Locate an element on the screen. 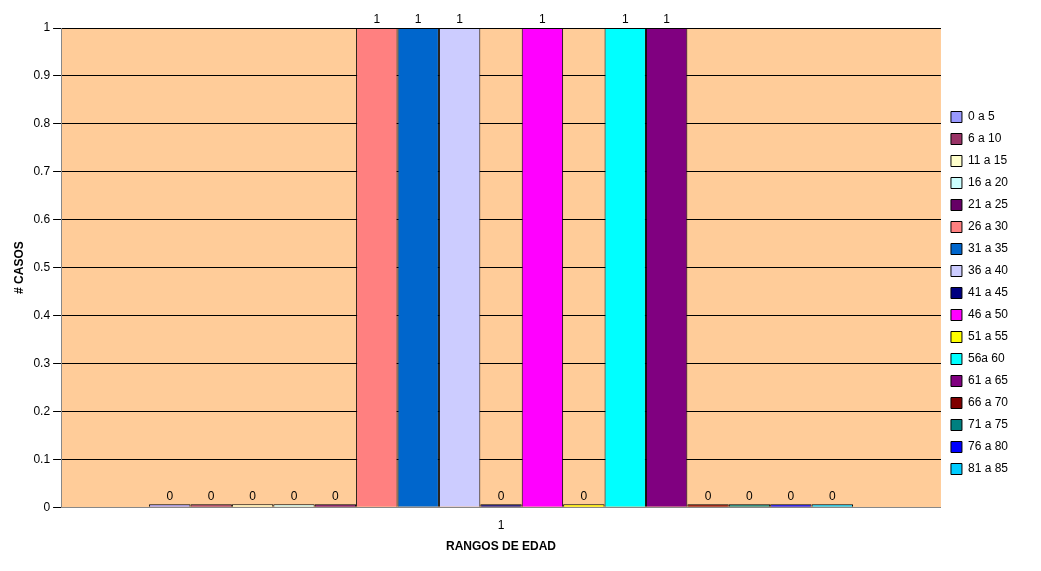 This screenshot has width=1041, height=571. legend-label: 16 a 20 is located at coordinates (988, 182).